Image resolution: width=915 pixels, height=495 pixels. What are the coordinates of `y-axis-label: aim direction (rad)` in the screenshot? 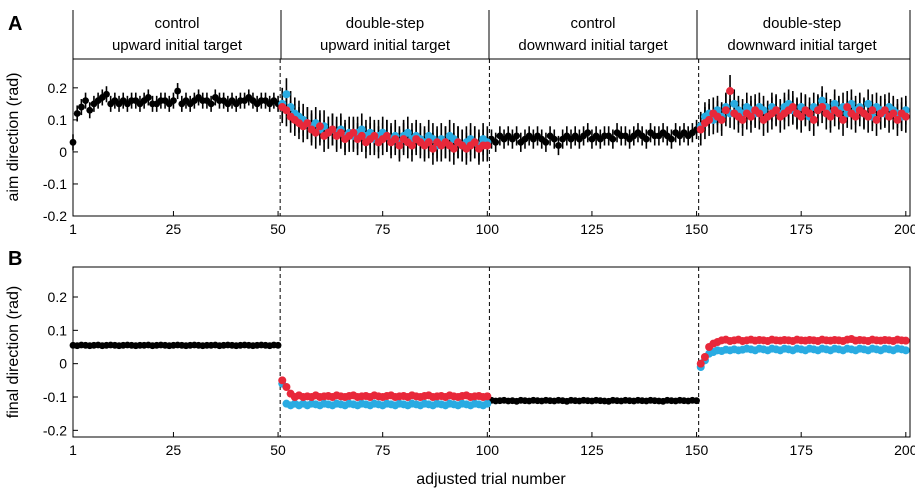 It's located at (13, 137).